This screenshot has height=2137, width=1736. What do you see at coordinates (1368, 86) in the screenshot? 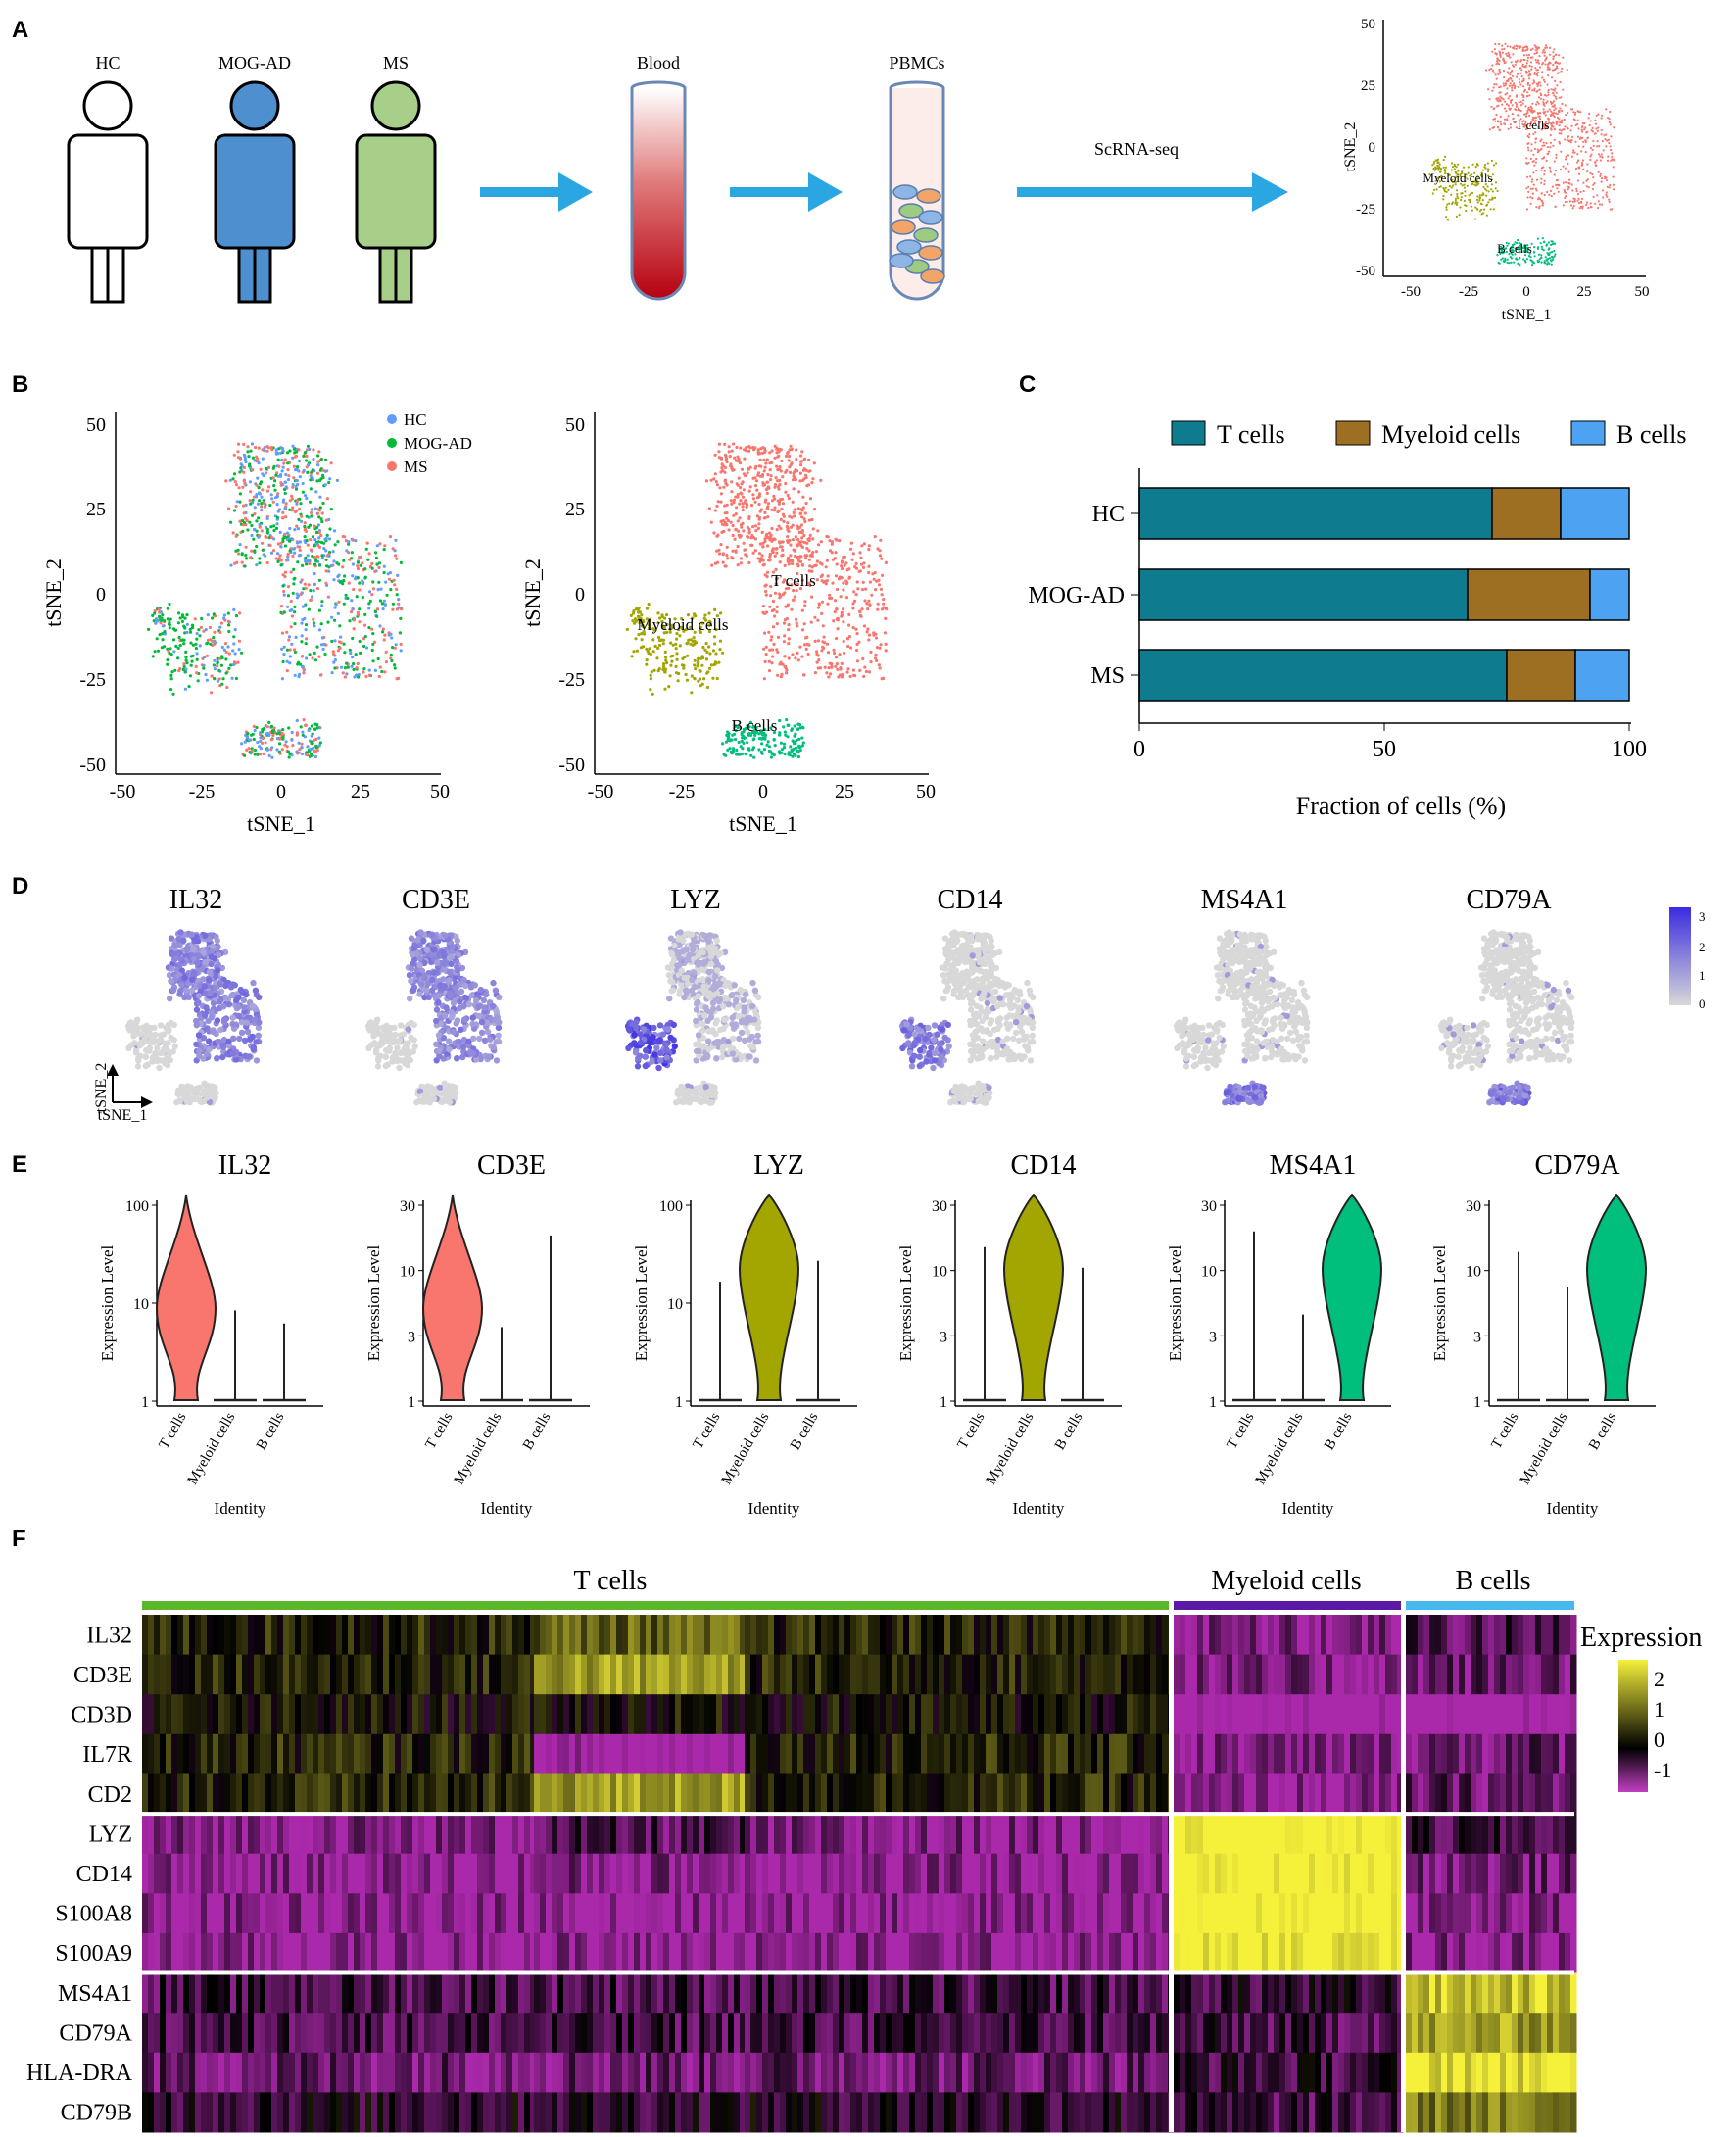
I see `tsne-overview-ytick: 25` at bounding box center [1368, 86].